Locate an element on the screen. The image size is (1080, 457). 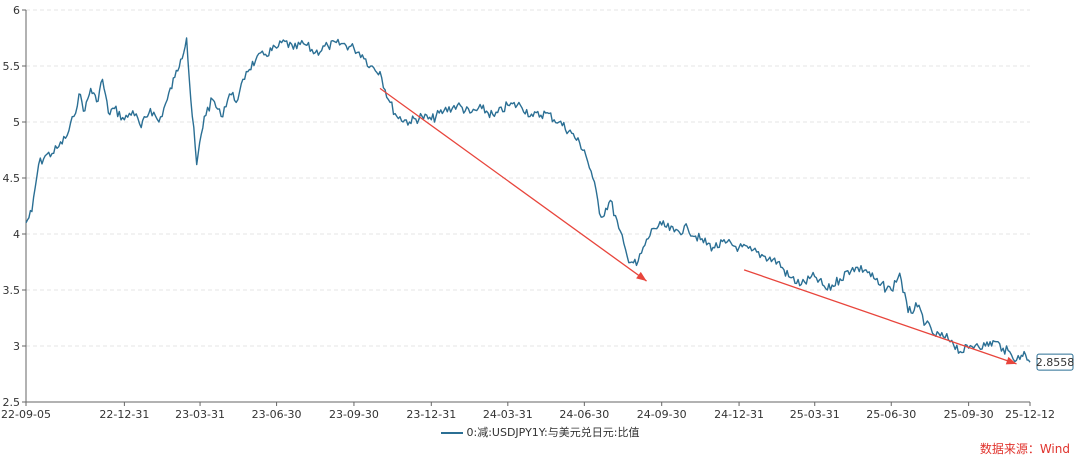
x-tick-label: 25-03-31 is located at coordinates (815, 414).